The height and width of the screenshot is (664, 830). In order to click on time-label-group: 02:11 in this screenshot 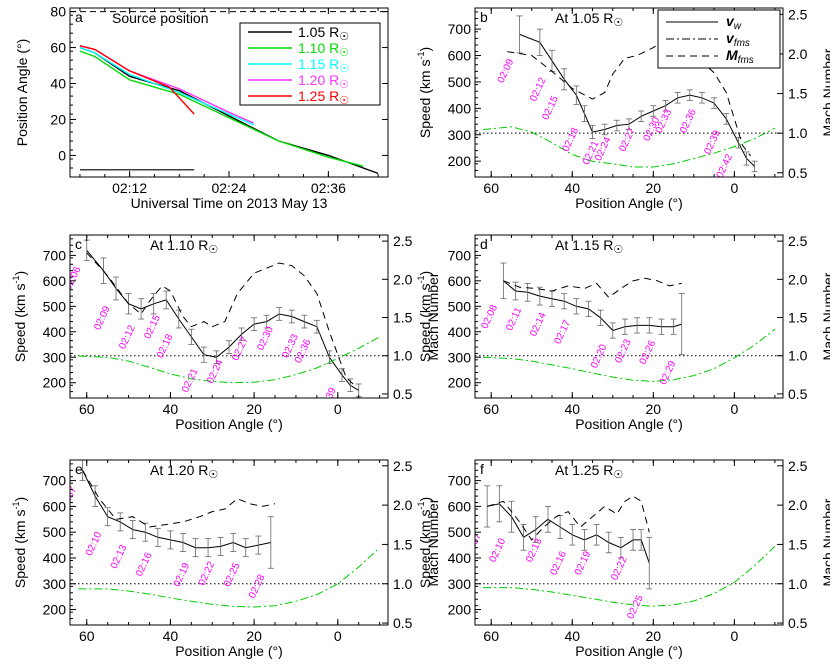, I will do `click(514, 318)`.